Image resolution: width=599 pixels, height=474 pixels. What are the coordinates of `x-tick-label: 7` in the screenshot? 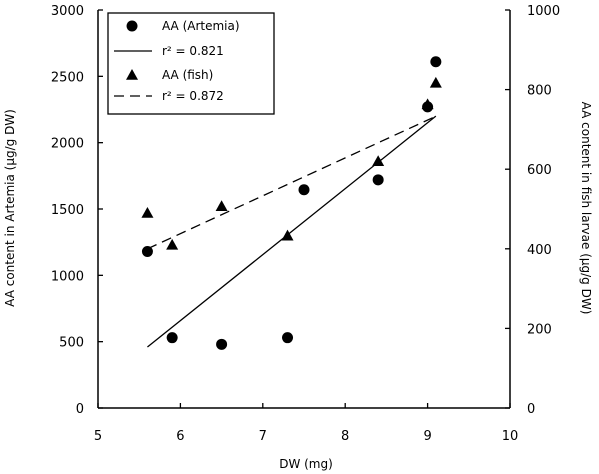 It's located at (263, 436).